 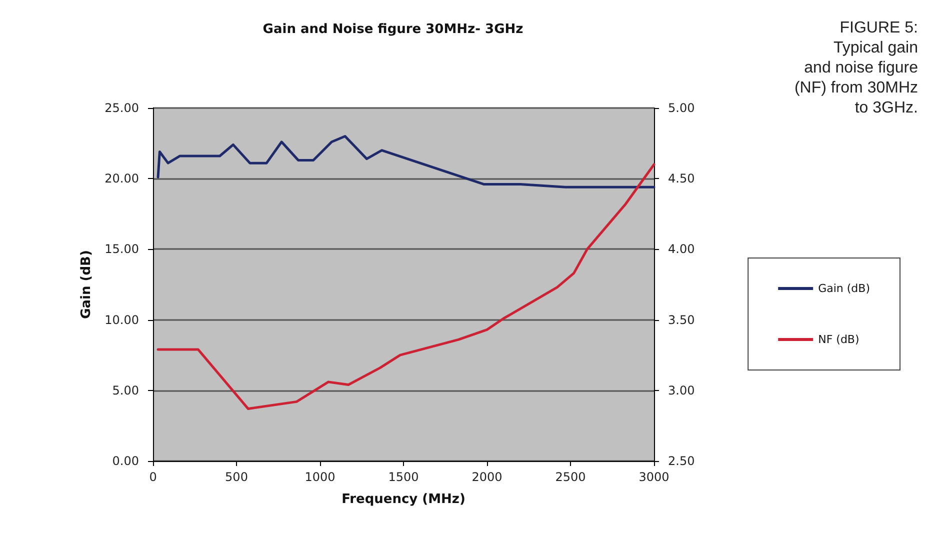 I want to click on y2-tick-label: 3.00, so click(x=681, y=390).